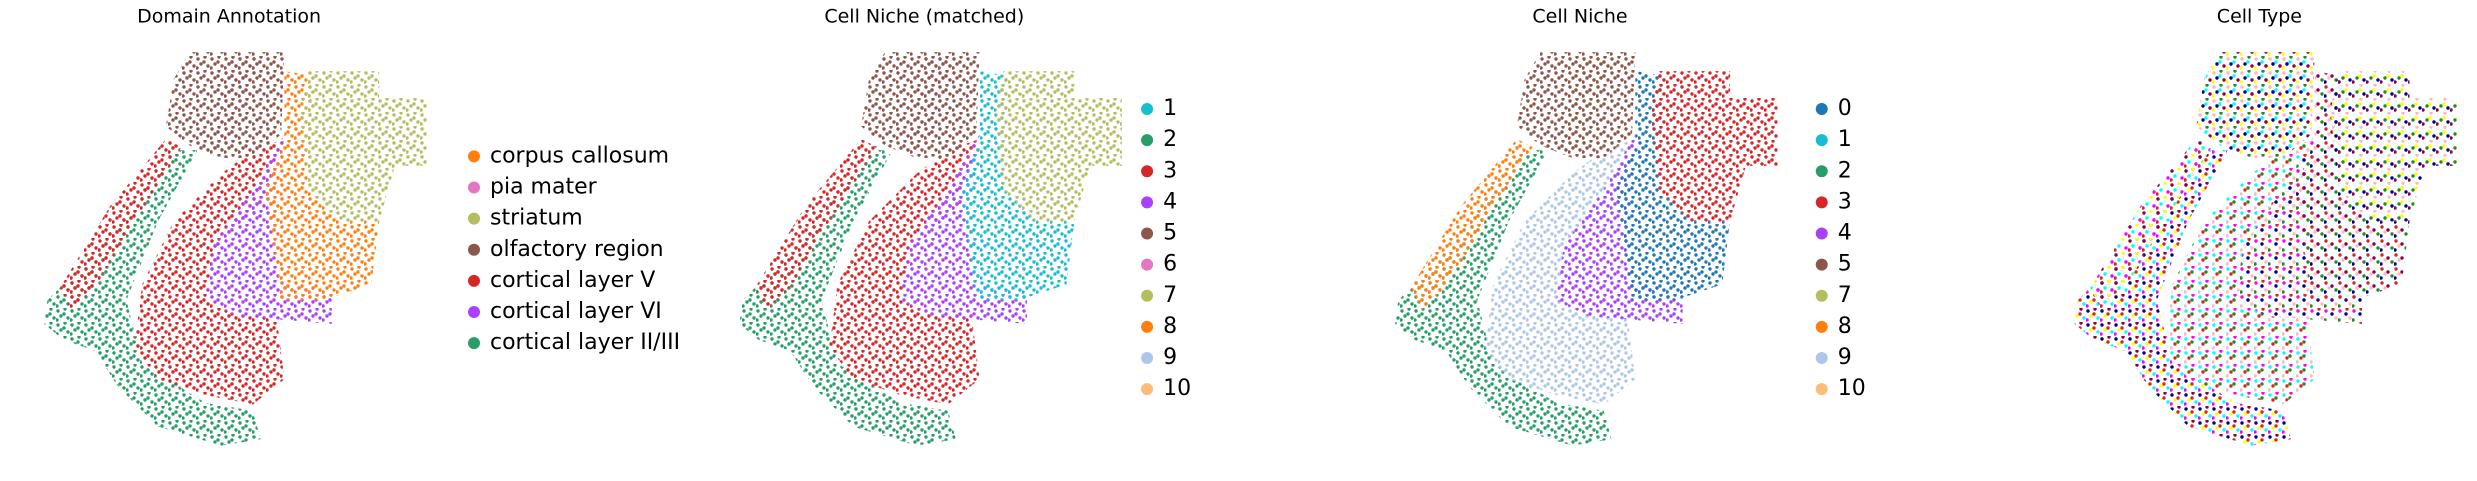  What do you see at coordinates (924, 17) in the screenshot?
I see `panel-title: Cell Niche (matched)` at bounding box center [924, 17].